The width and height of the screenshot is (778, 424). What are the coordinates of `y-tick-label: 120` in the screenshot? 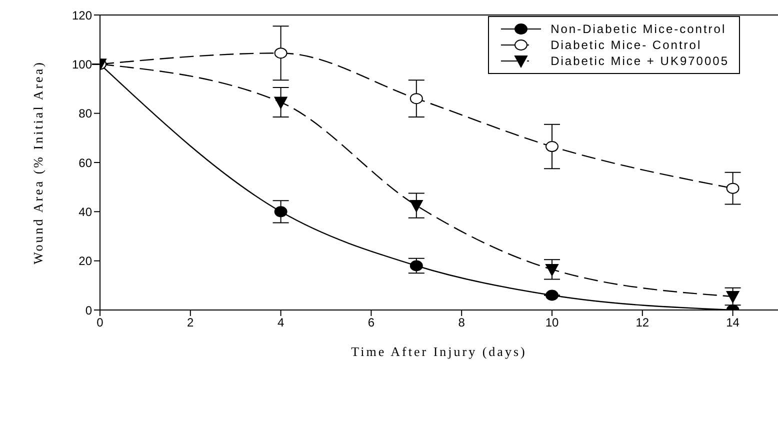 It's located at (82, 15).